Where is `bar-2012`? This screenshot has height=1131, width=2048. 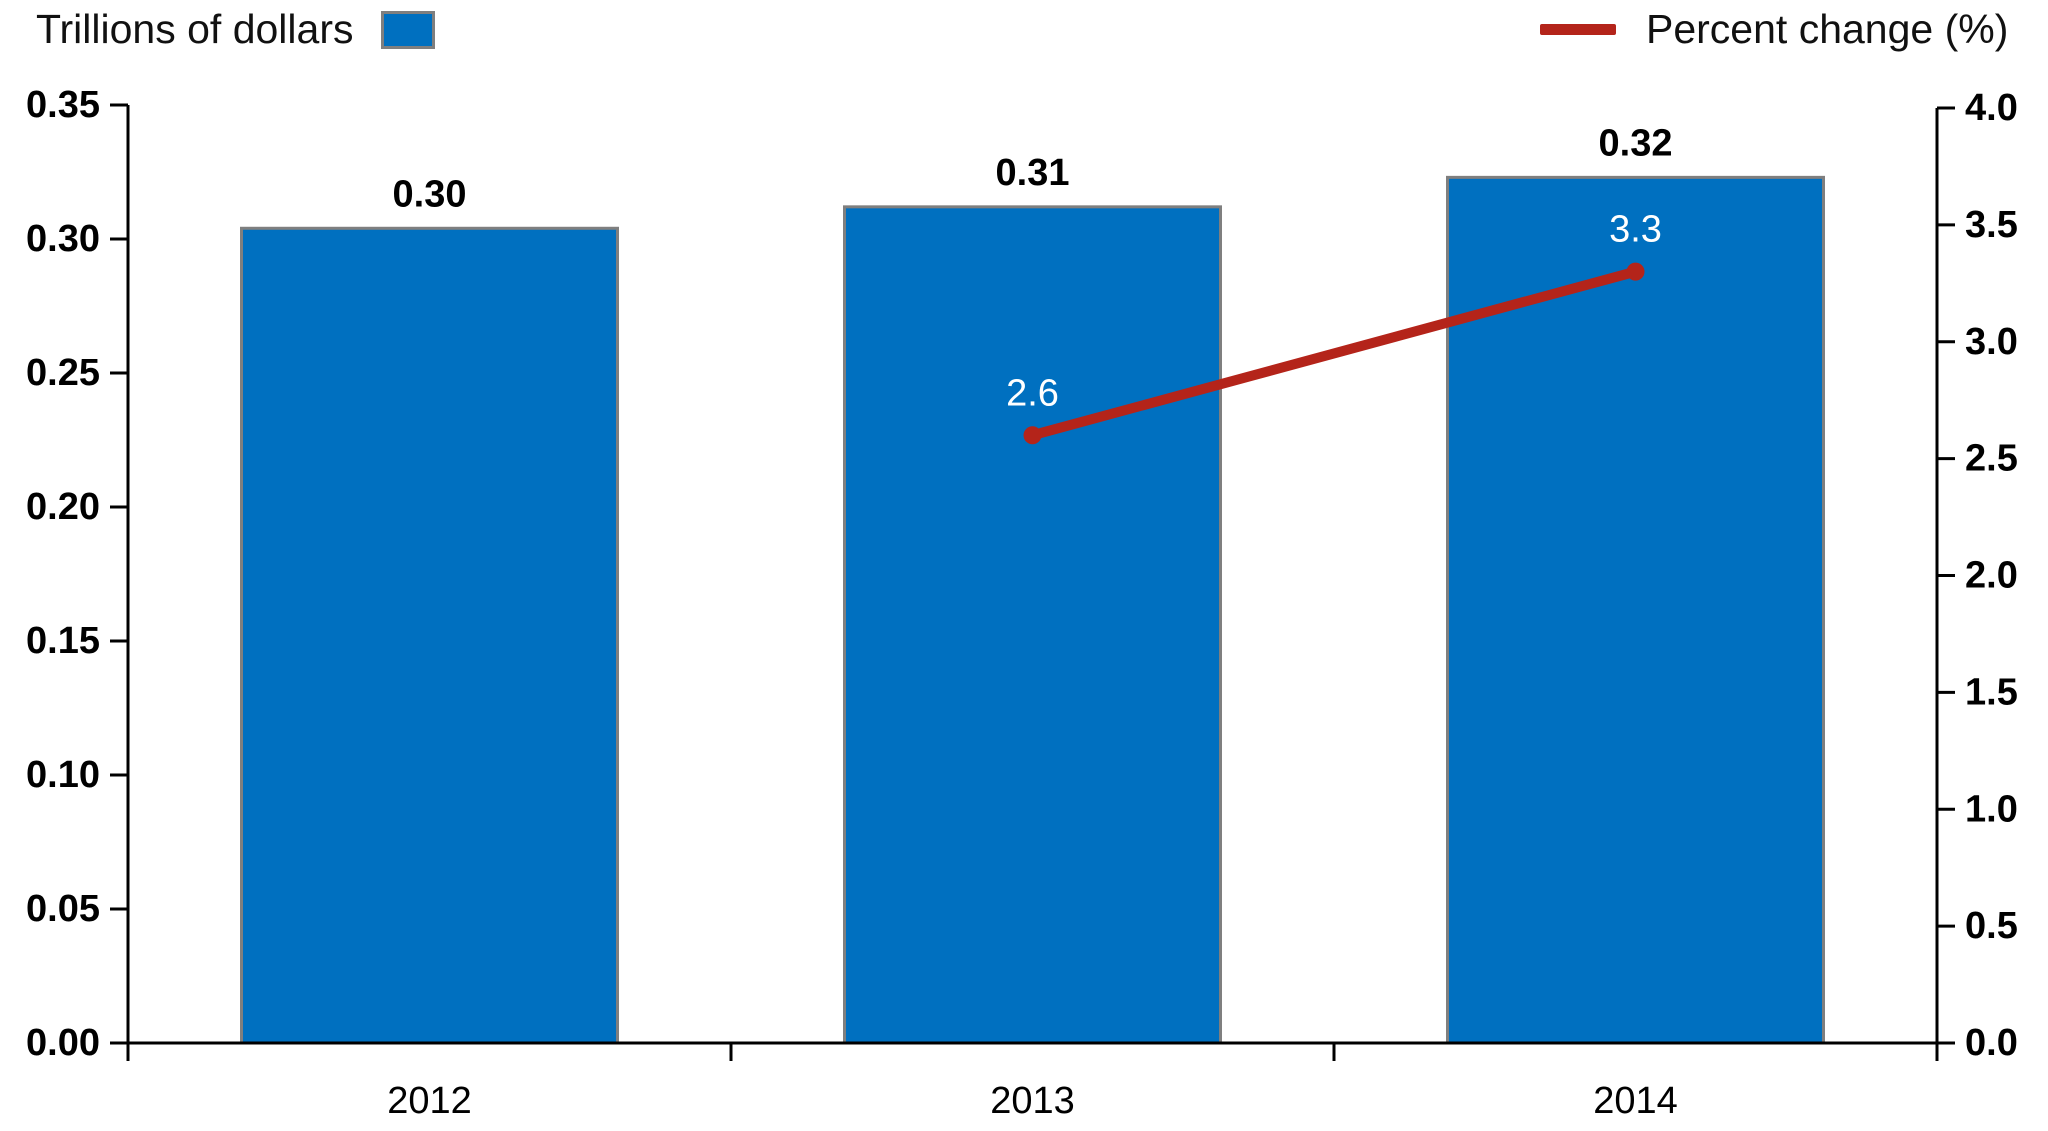 bar-2012 is located at coordinates (429, 635).